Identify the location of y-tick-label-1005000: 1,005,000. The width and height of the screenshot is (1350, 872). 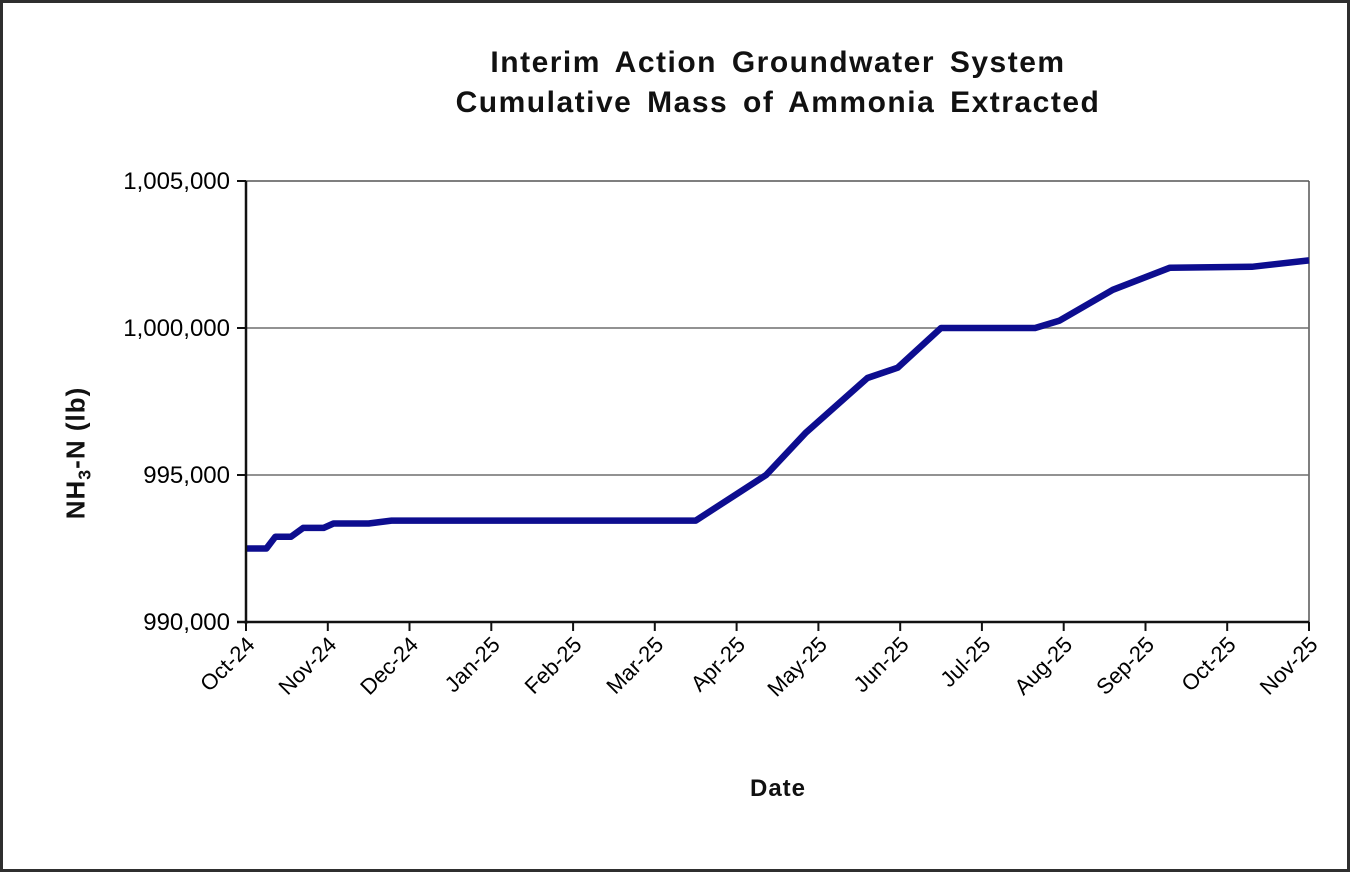
(176, 181).